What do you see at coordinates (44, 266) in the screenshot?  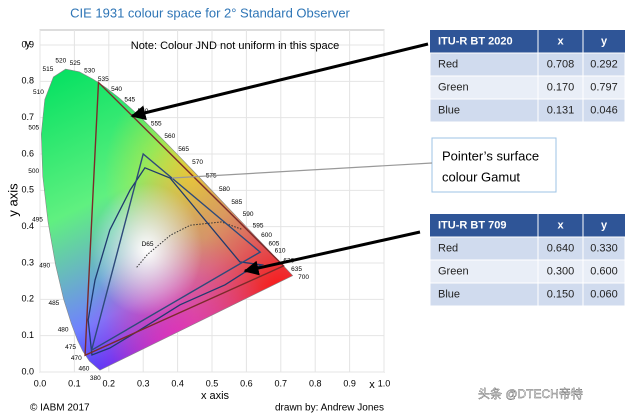 I see `wavelength-label: 490` at bounding box center [44, 266].